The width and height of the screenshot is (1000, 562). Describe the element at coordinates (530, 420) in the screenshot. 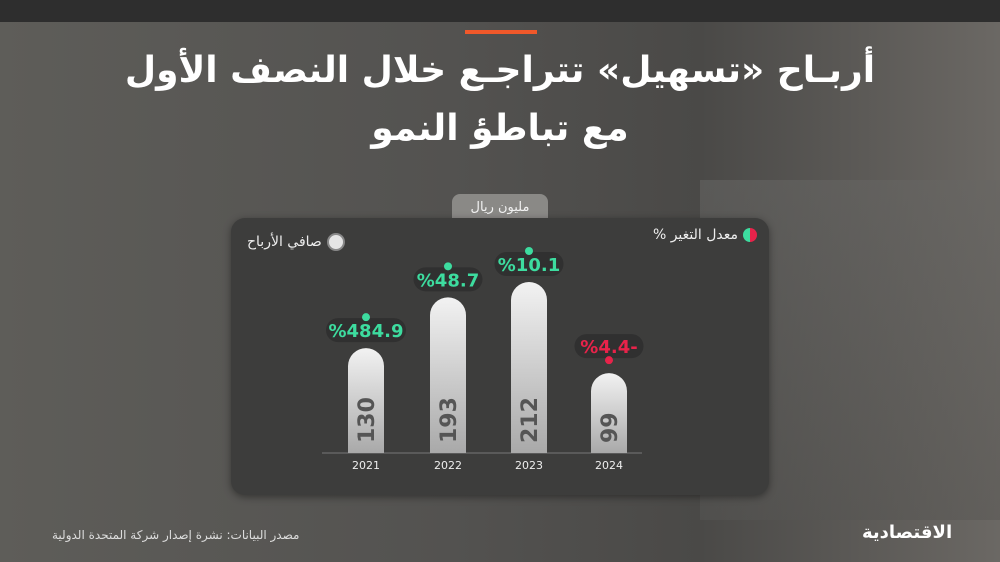

I see `bar-value-label: 212` at that location.